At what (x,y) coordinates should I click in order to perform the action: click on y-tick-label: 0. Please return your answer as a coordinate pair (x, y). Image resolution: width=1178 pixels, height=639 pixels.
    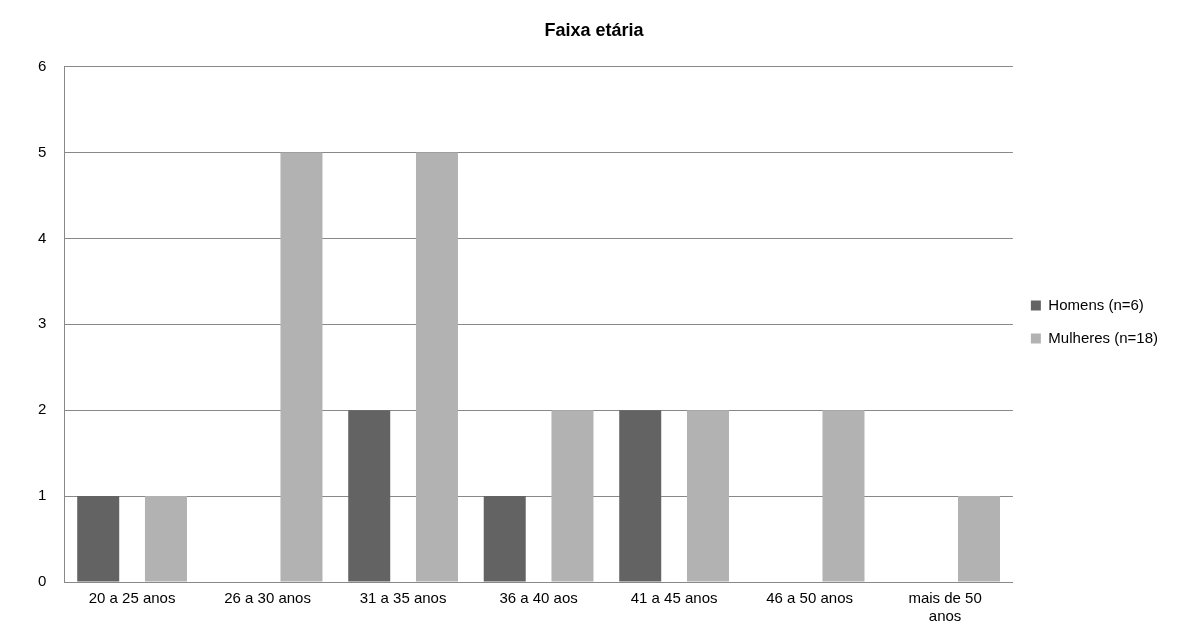
    Looking at the image, I should click on (42, 581).